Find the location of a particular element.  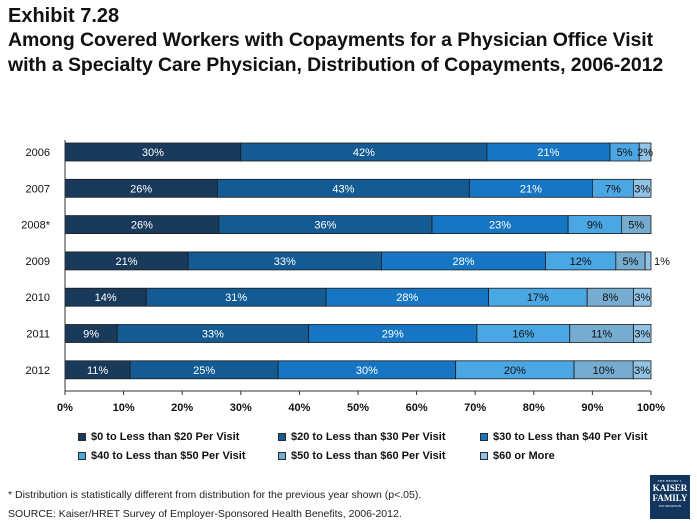

year-label: 2011 is located at coordinates (38, 335).